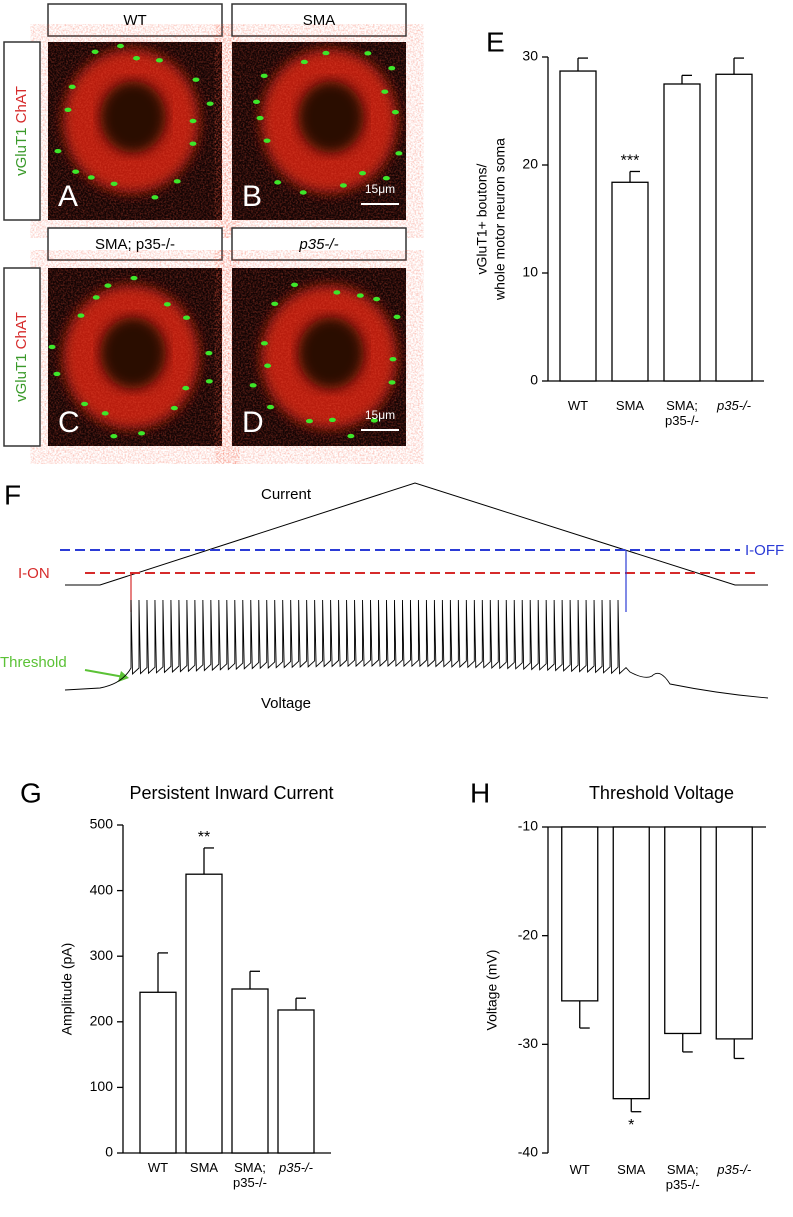 The height and width of the screenshot is (1217, 793). I want to click on panel-title: WT, so click(134, 20).